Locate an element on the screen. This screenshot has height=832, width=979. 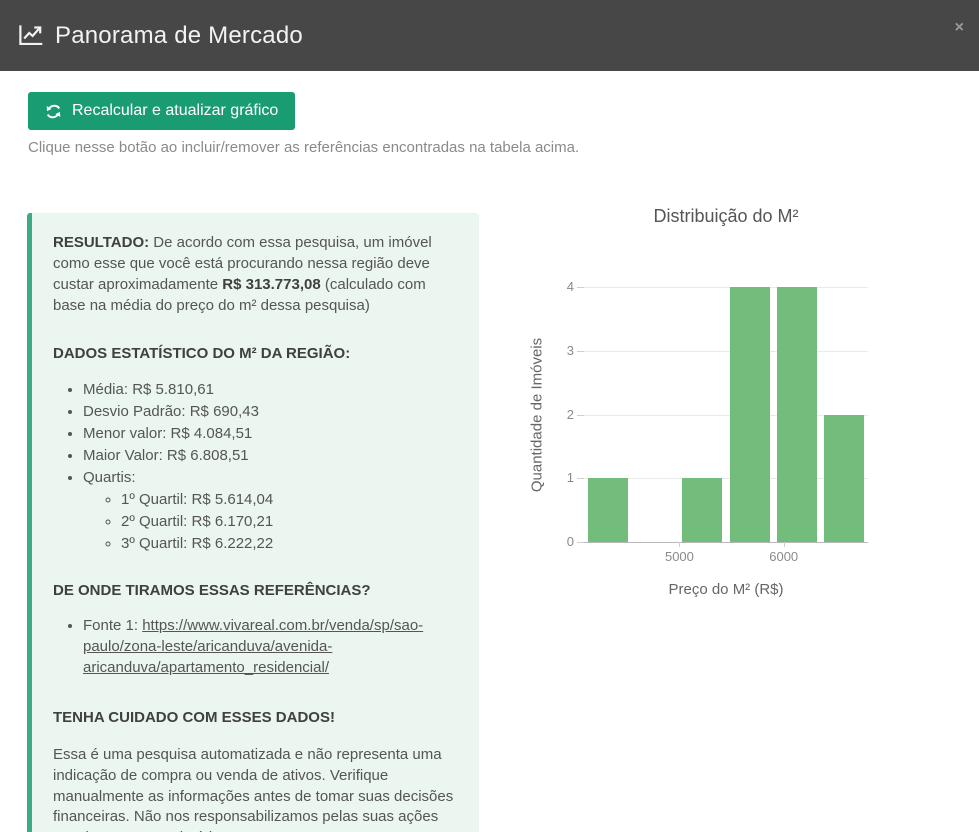
stat-maior: Maior Valor: R$ 6.808,51 is located at coordinates (271, 456).